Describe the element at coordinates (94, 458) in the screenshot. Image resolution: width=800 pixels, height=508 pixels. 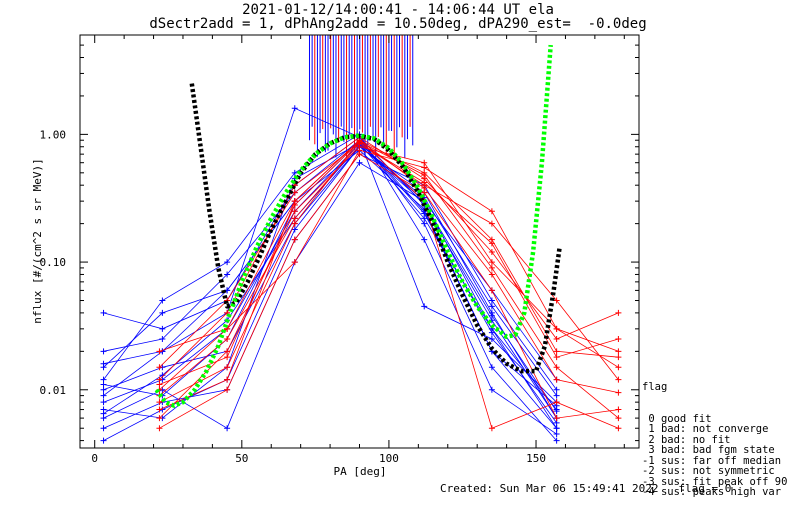
I see `x-tick-label: 0` at that location.